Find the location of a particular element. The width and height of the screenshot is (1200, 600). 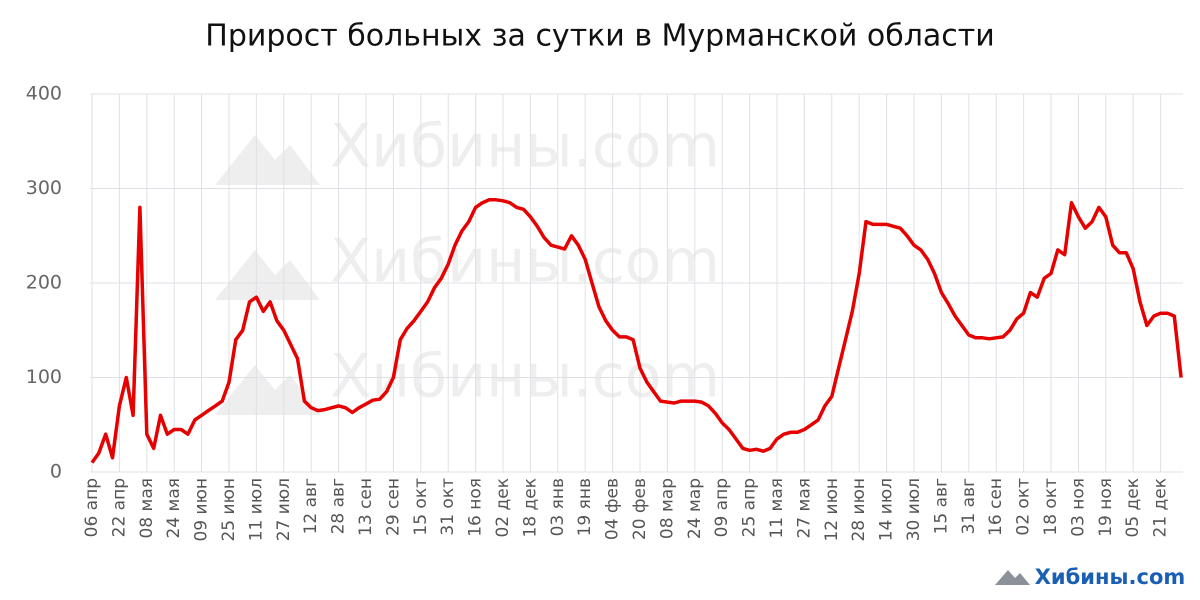

x-tick-label: 18 окт is located at coordinates (1051, 507).